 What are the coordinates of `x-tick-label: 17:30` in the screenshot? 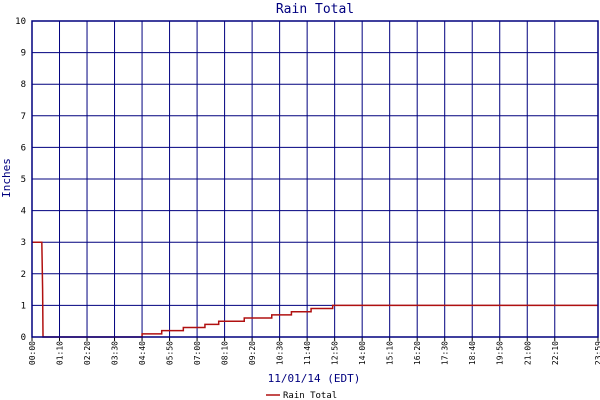 It's located at (445, 353).